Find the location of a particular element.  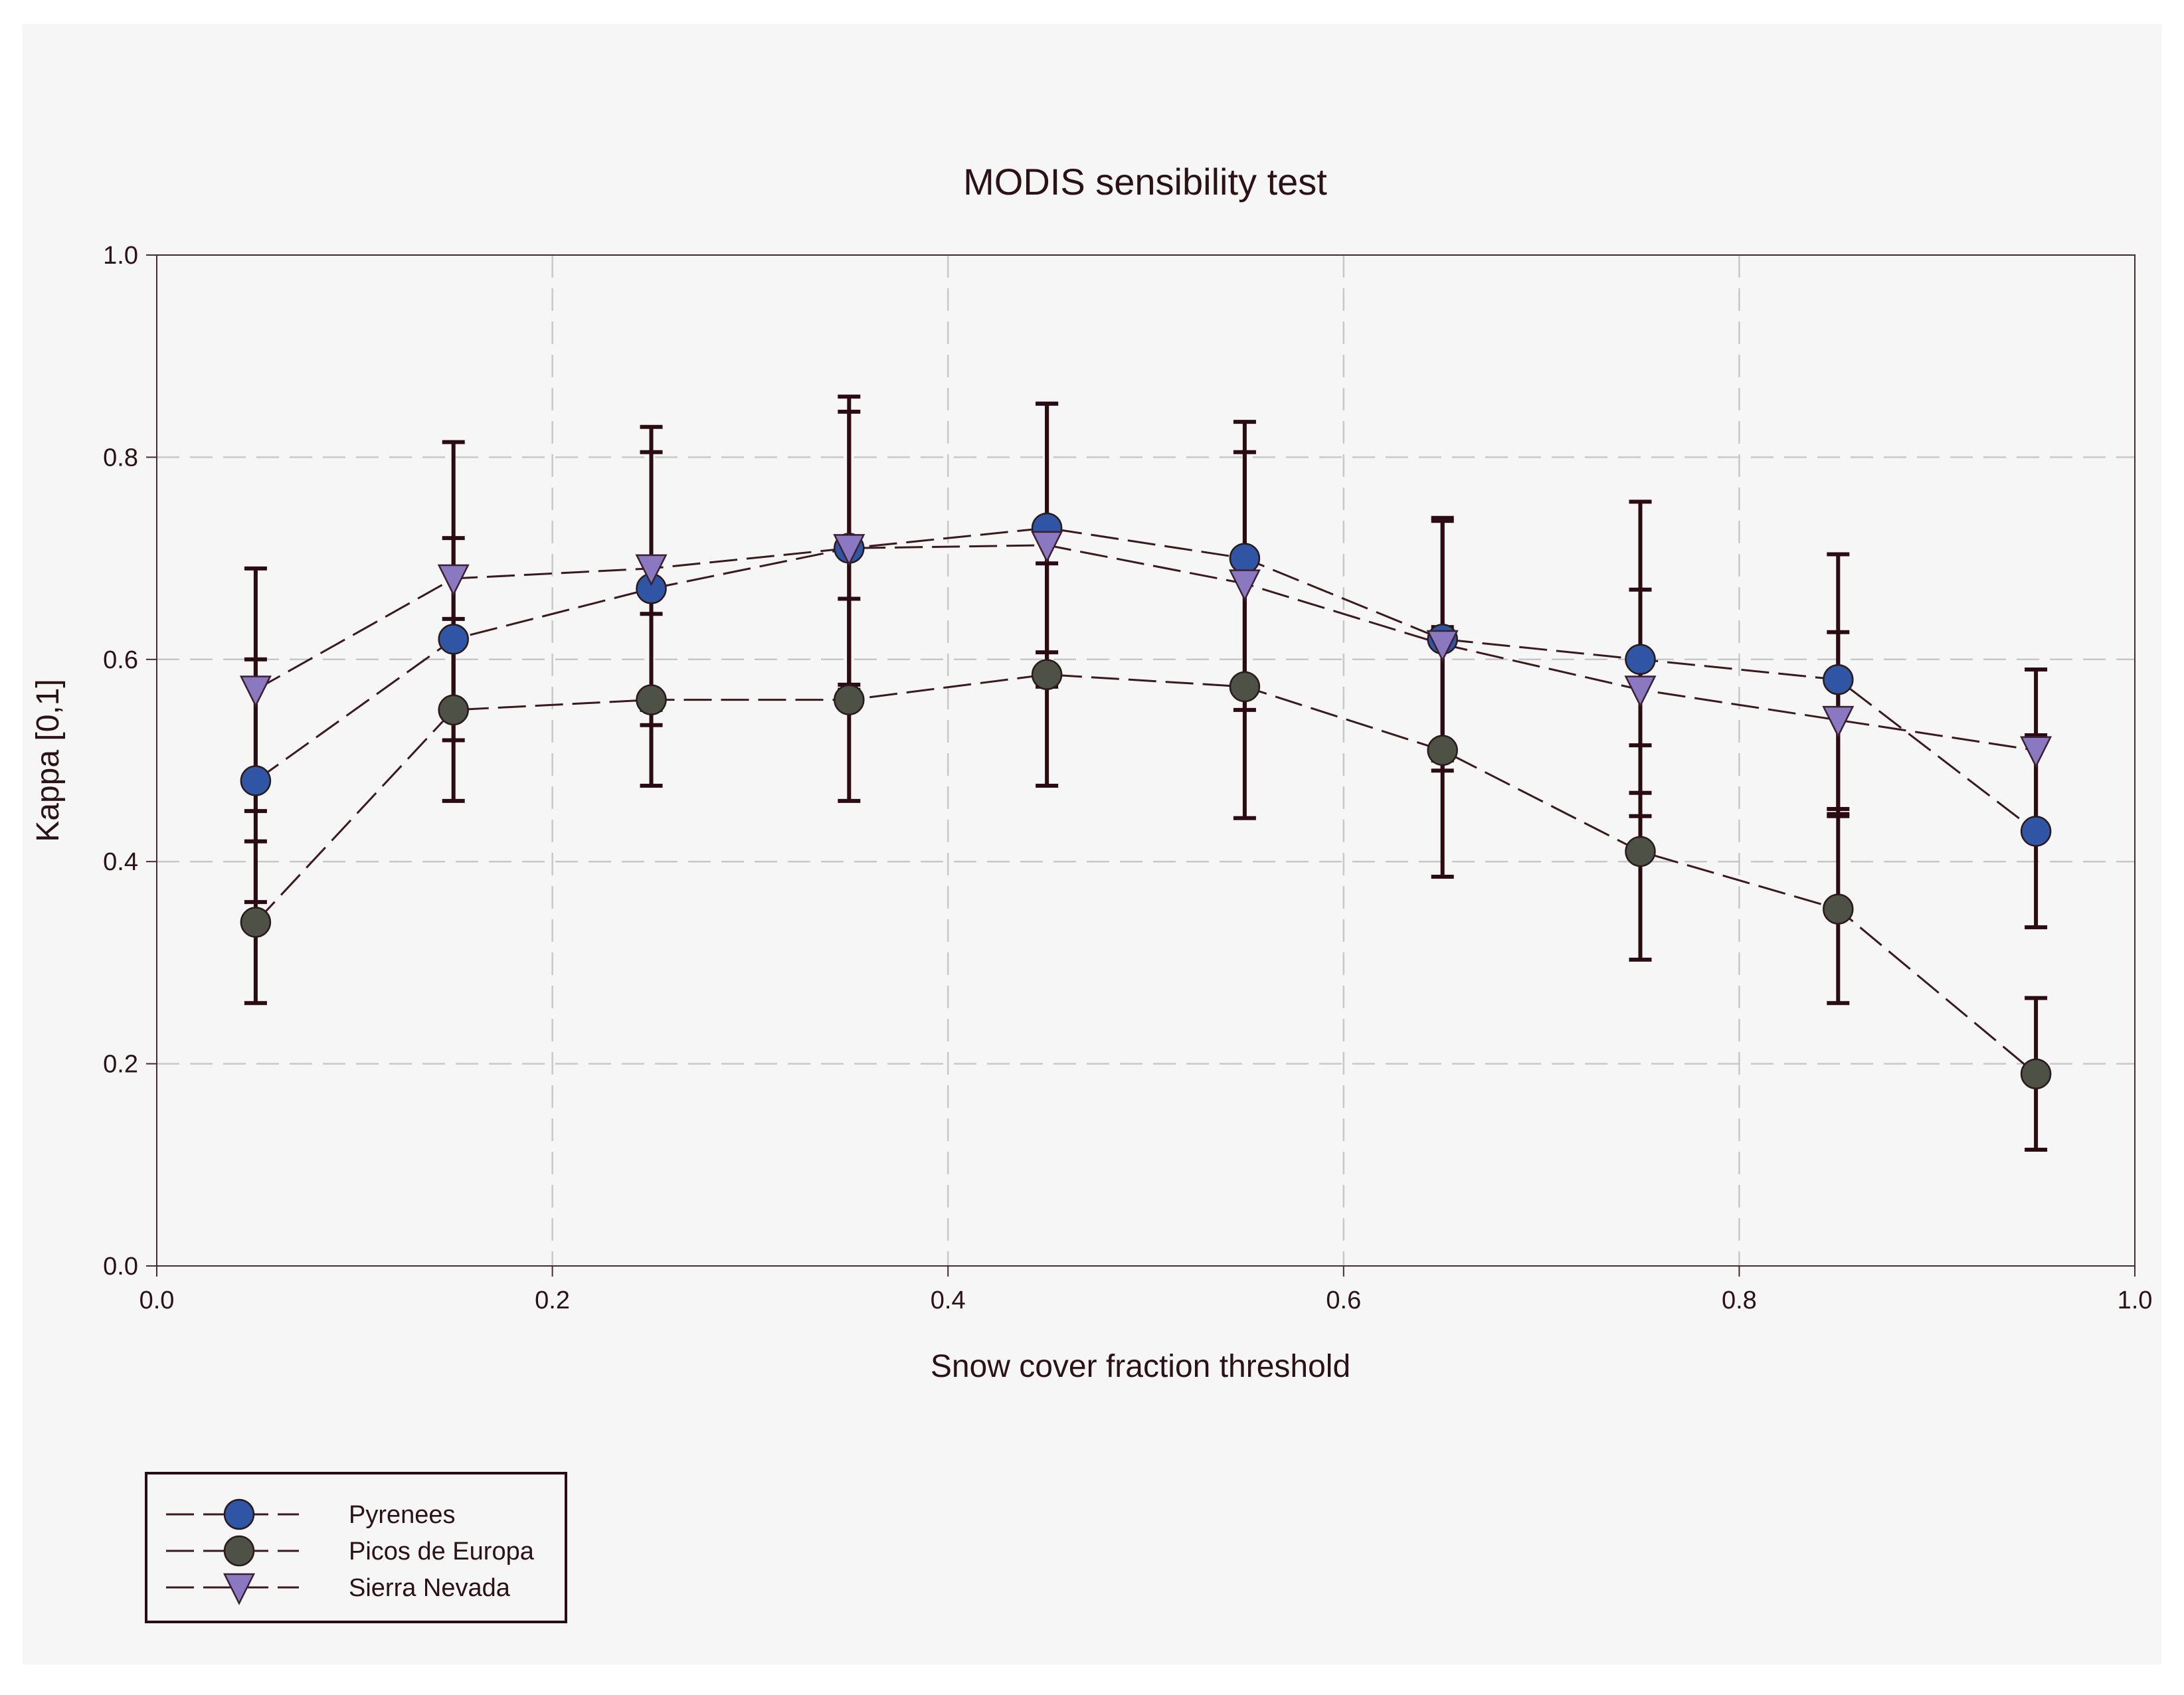

y-tick-label: 1.0 is located at coordinates (120, 256).